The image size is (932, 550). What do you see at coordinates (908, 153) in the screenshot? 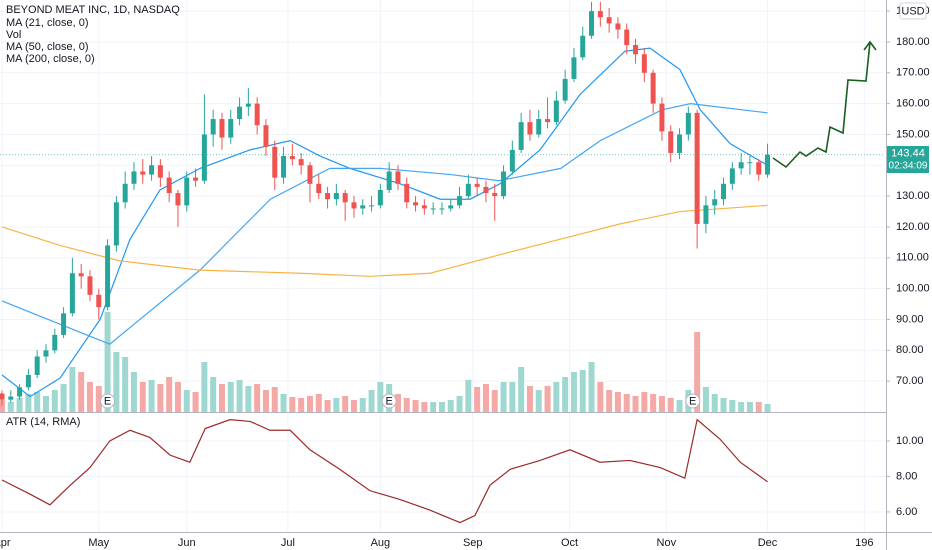
I see `last-price: 143.44` at bounding box center [908, 153].